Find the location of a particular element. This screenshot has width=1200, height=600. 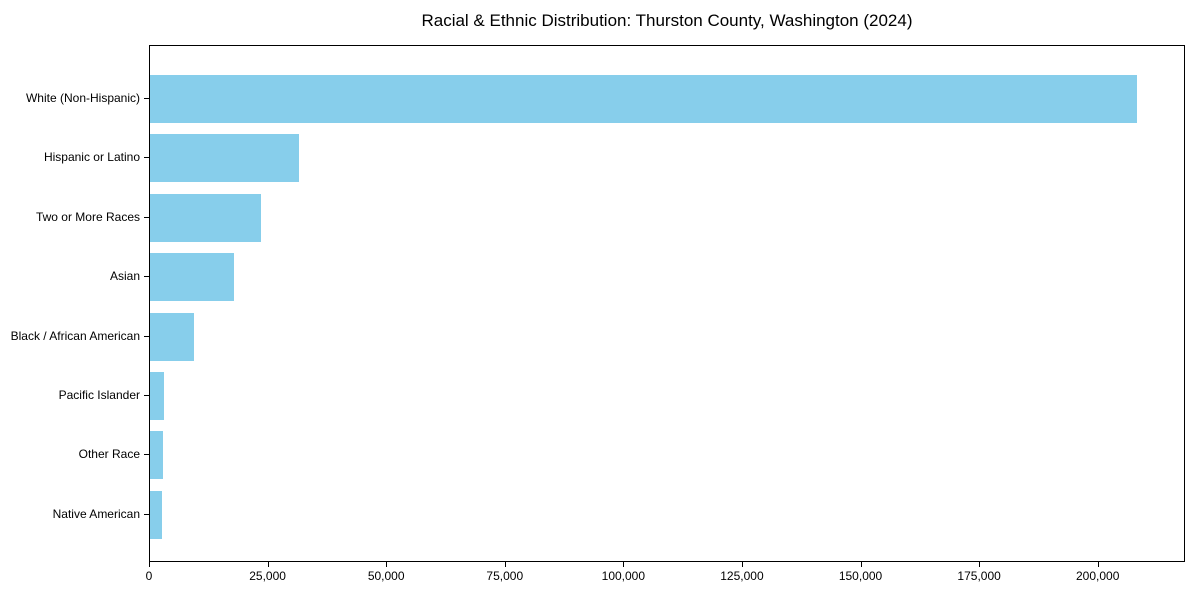

y-tick-label: Black / African American is located at coordinates (75, 335).